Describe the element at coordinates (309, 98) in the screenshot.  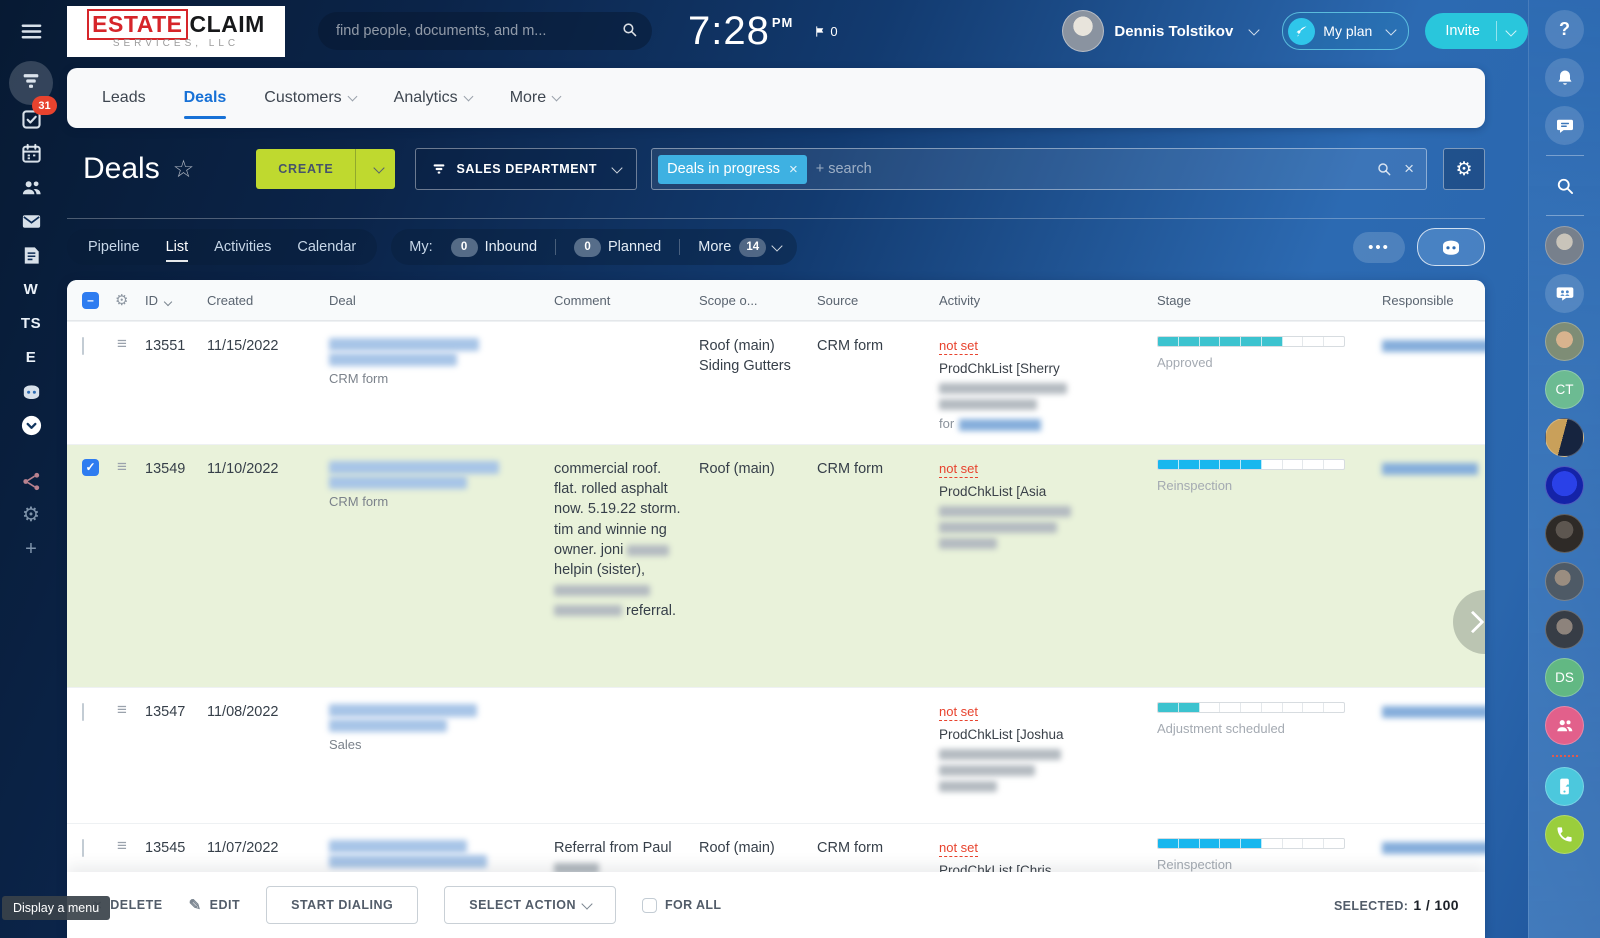
I see `nav-item-customers: Customers` at that location.